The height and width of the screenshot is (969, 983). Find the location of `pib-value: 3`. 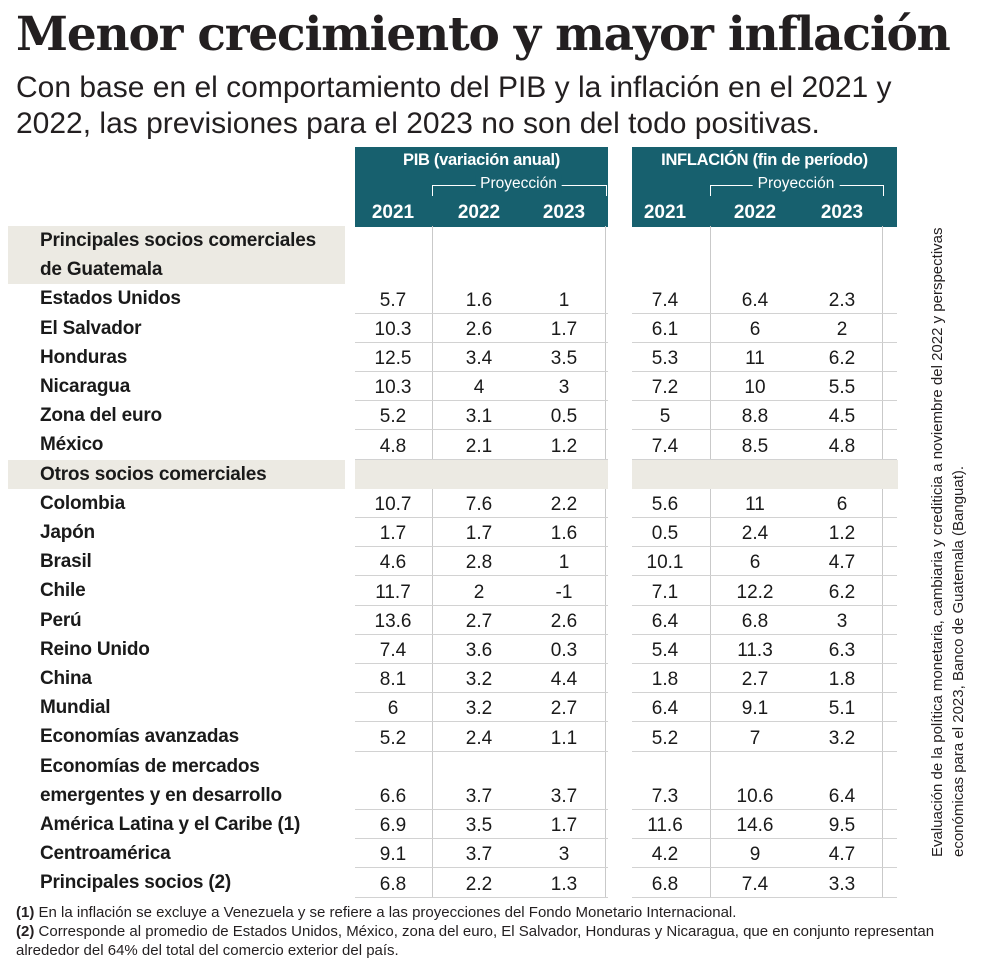

pib-value: 3 is located at coordinates (564, 388).